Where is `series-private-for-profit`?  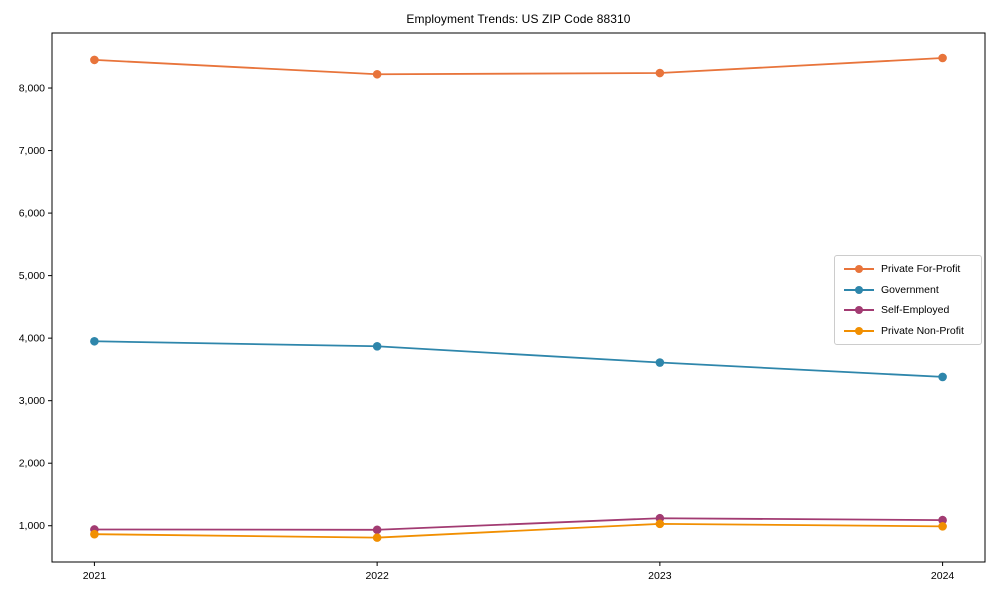
series-private-for-profit is located at coordinates (518, 66).